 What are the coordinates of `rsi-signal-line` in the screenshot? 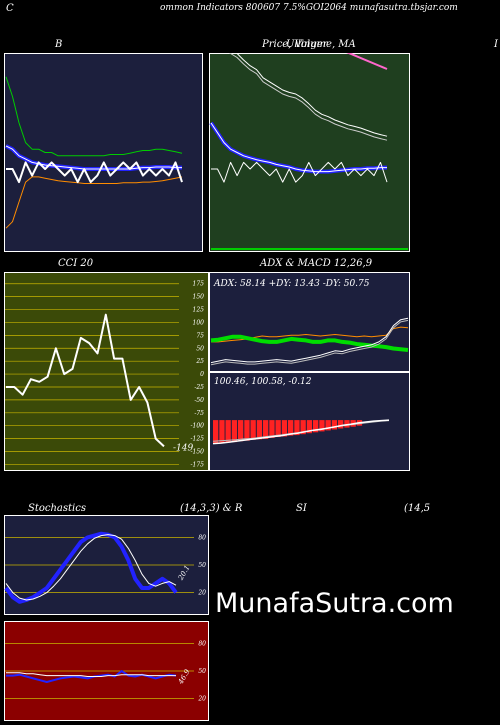 It's located at (91, 674).